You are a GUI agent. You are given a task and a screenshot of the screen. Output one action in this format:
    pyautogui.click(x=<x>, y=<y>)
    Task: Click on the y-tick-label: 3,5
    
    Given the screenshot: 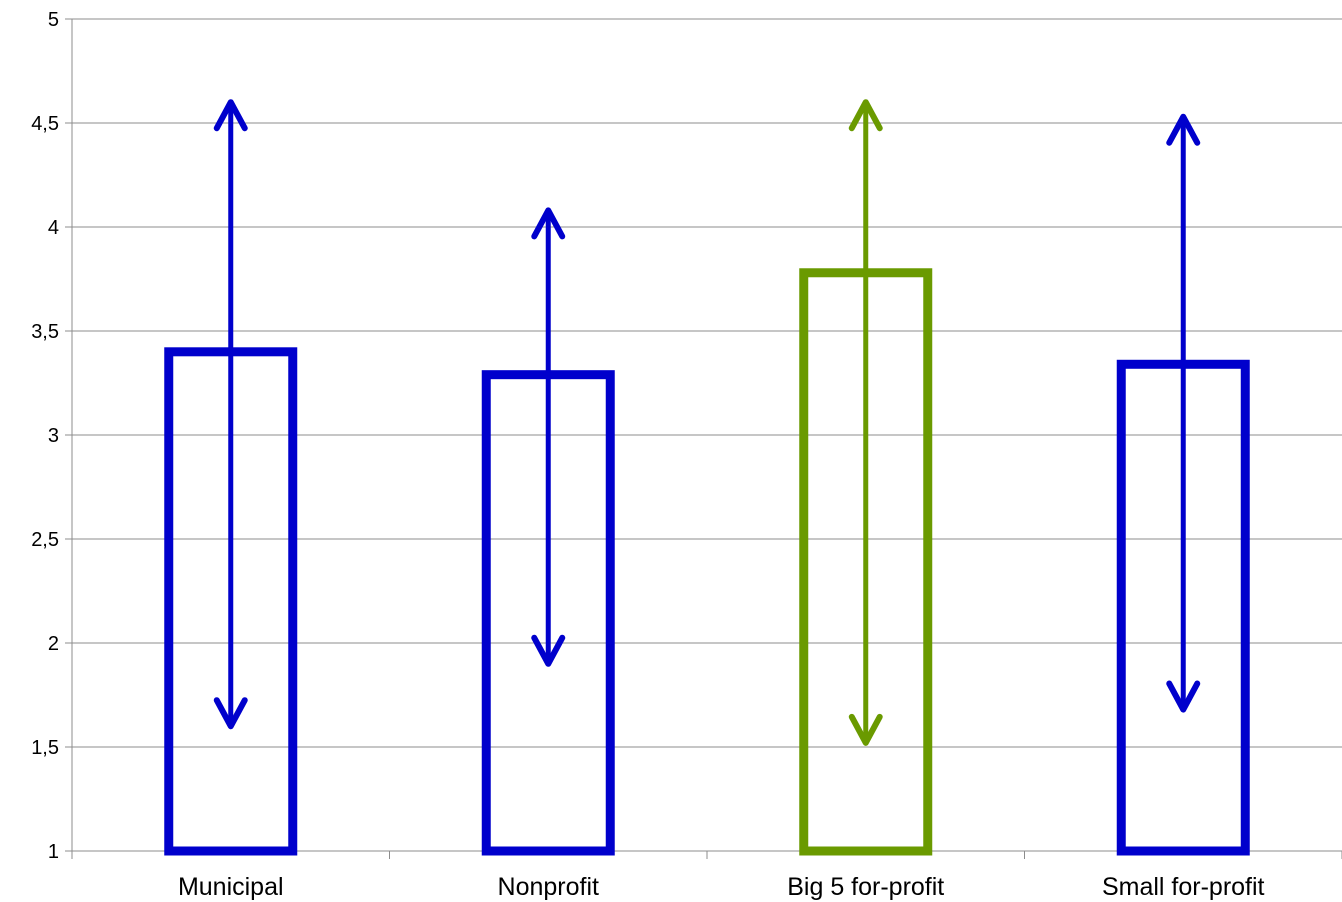 What is the action you would take?
    pyautogui.click(x=45, y=332)
    